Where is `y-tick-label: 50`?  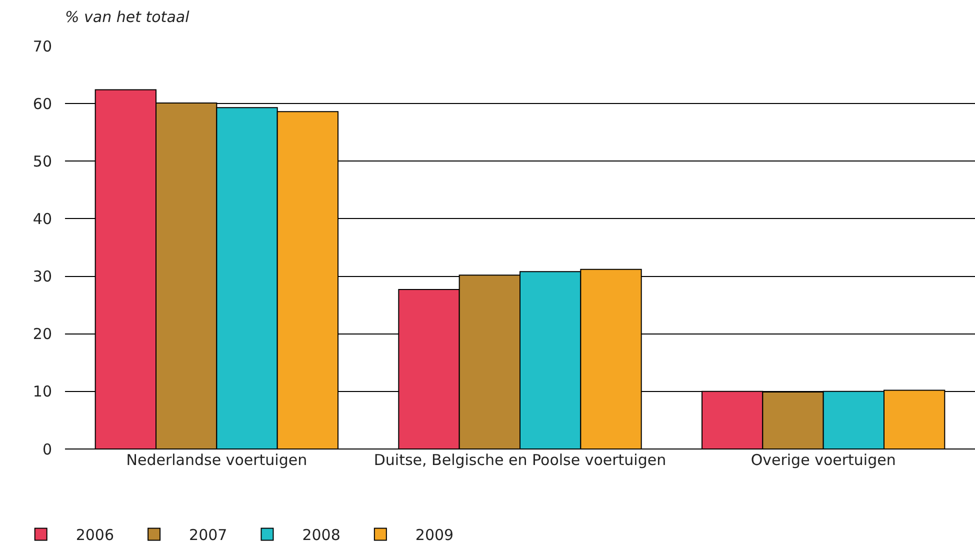
y-tick-label: 50 is located at coordinates (42, 161).